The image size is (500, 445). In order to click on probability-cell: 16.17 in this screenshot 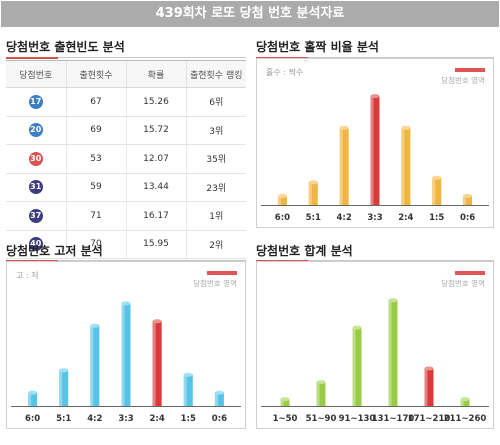, I will do `click(155, 216)`.